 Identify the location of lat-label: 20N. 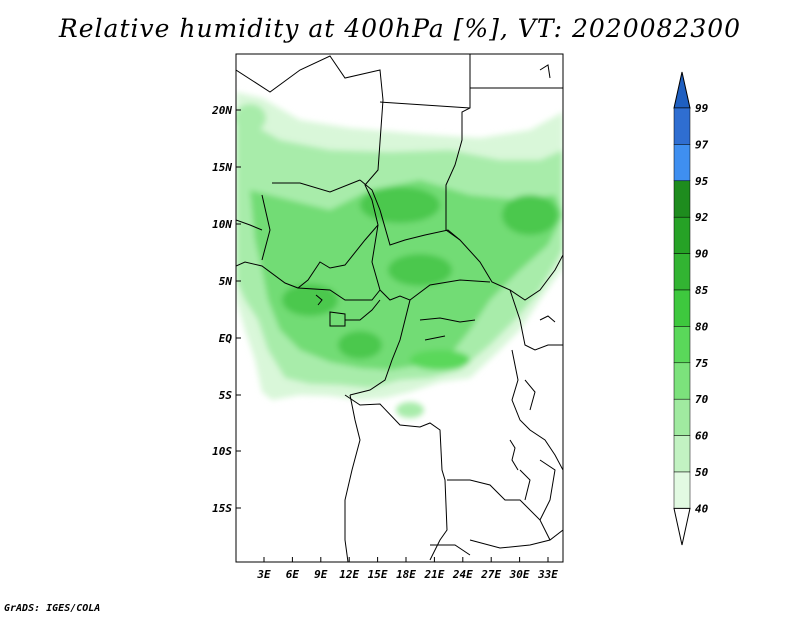
(221, 110).